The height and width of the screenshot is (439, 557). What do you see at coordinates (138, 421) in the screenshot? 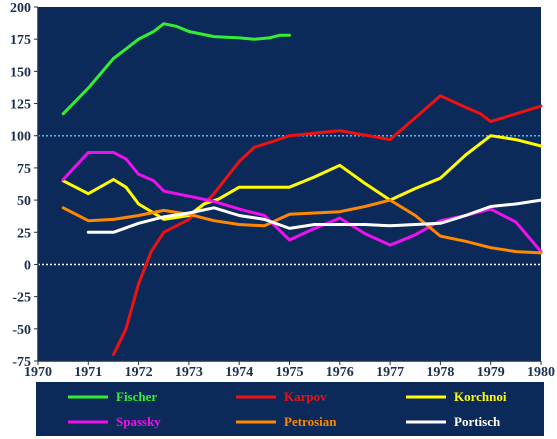
I see `legend-label-spassky: Spassky` at bounding box center [138, 421].